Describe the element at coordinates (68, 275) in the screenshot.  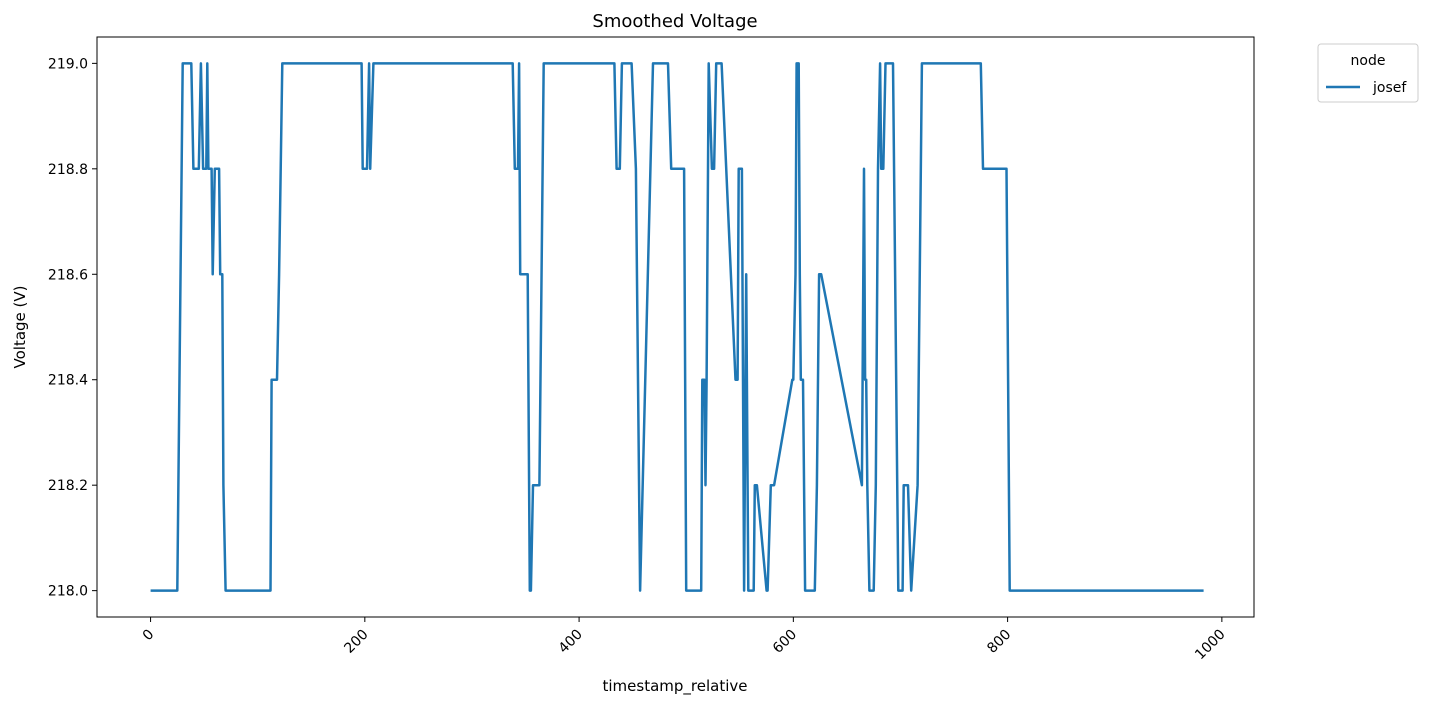
I see `y-tick-label: 218.6` at that location.